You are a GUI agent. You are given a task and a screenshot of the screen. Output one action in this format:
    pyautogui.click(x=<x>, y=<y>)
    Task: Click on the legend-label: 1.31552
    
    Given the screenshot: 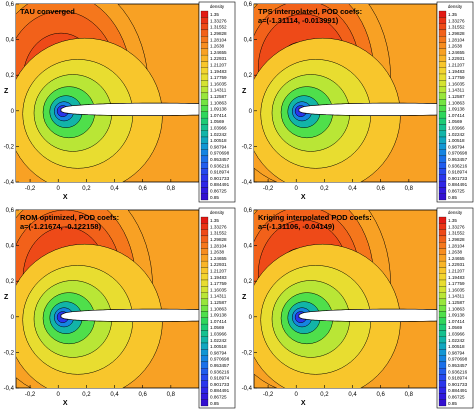 What is the action you would take?
    pyautogui.click(x=456, y=233)
    